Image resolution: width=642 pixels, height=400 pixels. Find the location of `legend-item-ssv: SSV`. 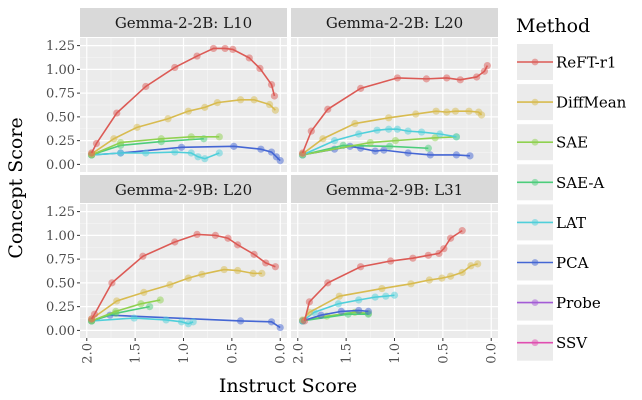

legend-item-ssv: SSV is located at coordinates (552, 342).